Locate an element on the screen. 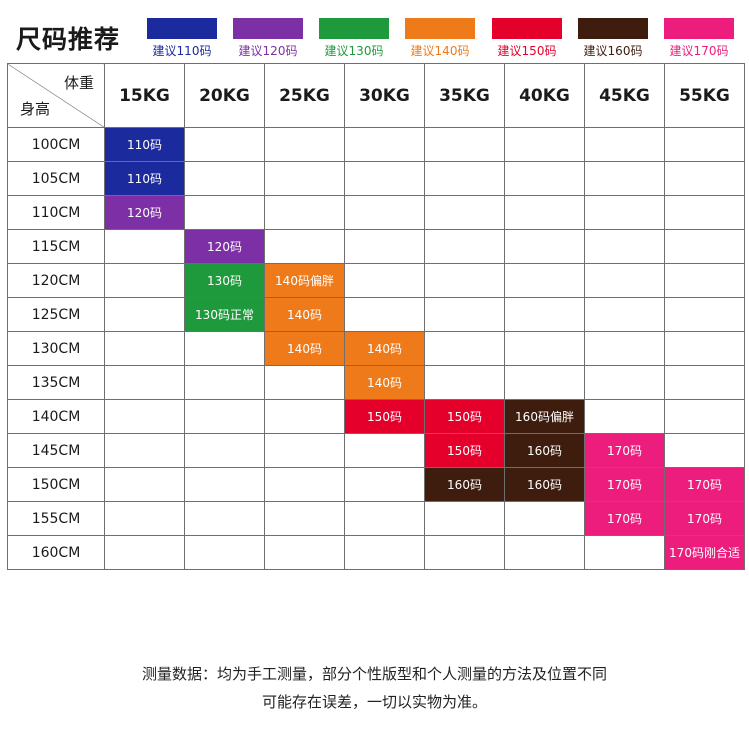  table-row: 155CM 170码 170码 is located at coordinates (376, 518).